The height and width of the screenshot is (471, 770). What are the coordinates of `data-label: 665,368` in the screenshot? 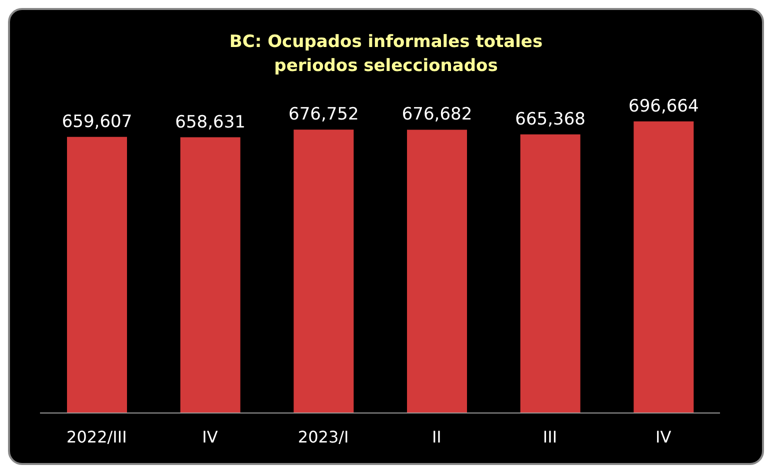 It's located at (550, 119).